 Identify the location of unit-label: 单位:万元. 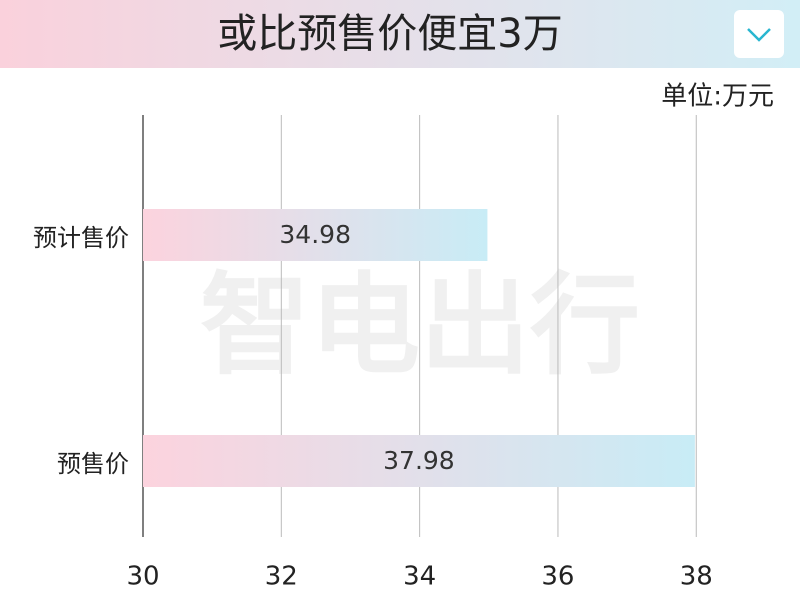
(717, 97).